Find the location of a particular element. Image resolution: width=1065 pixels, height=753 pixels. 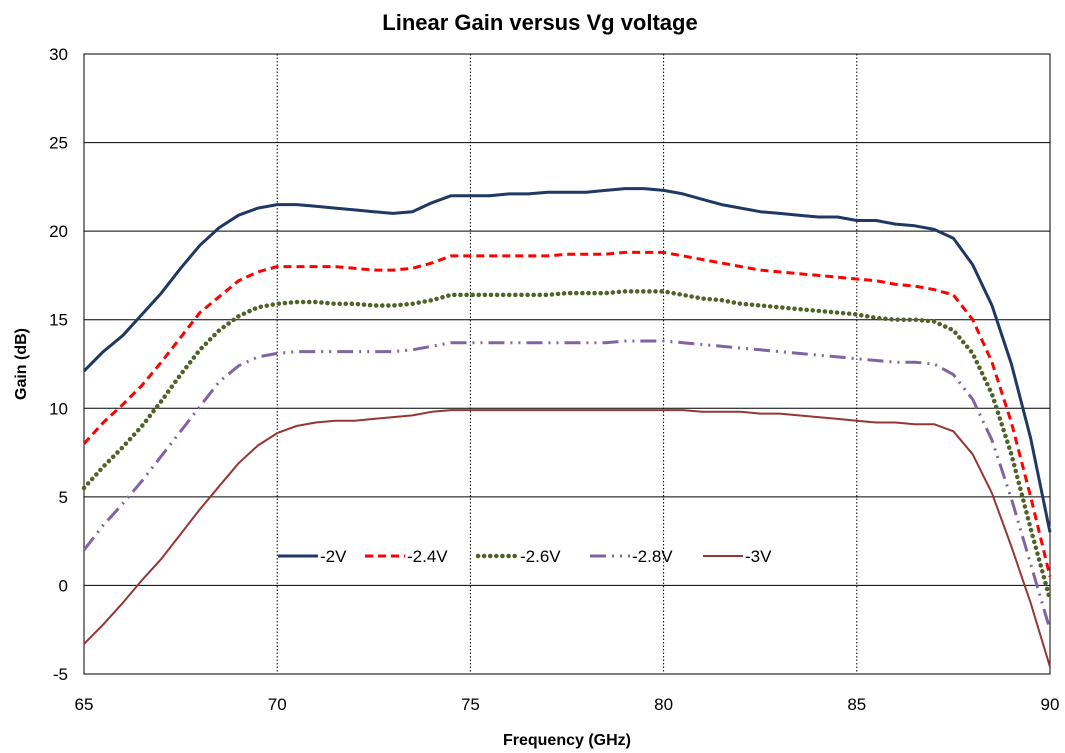

legend-label-4: -3V is located at coordinates (758, 556).